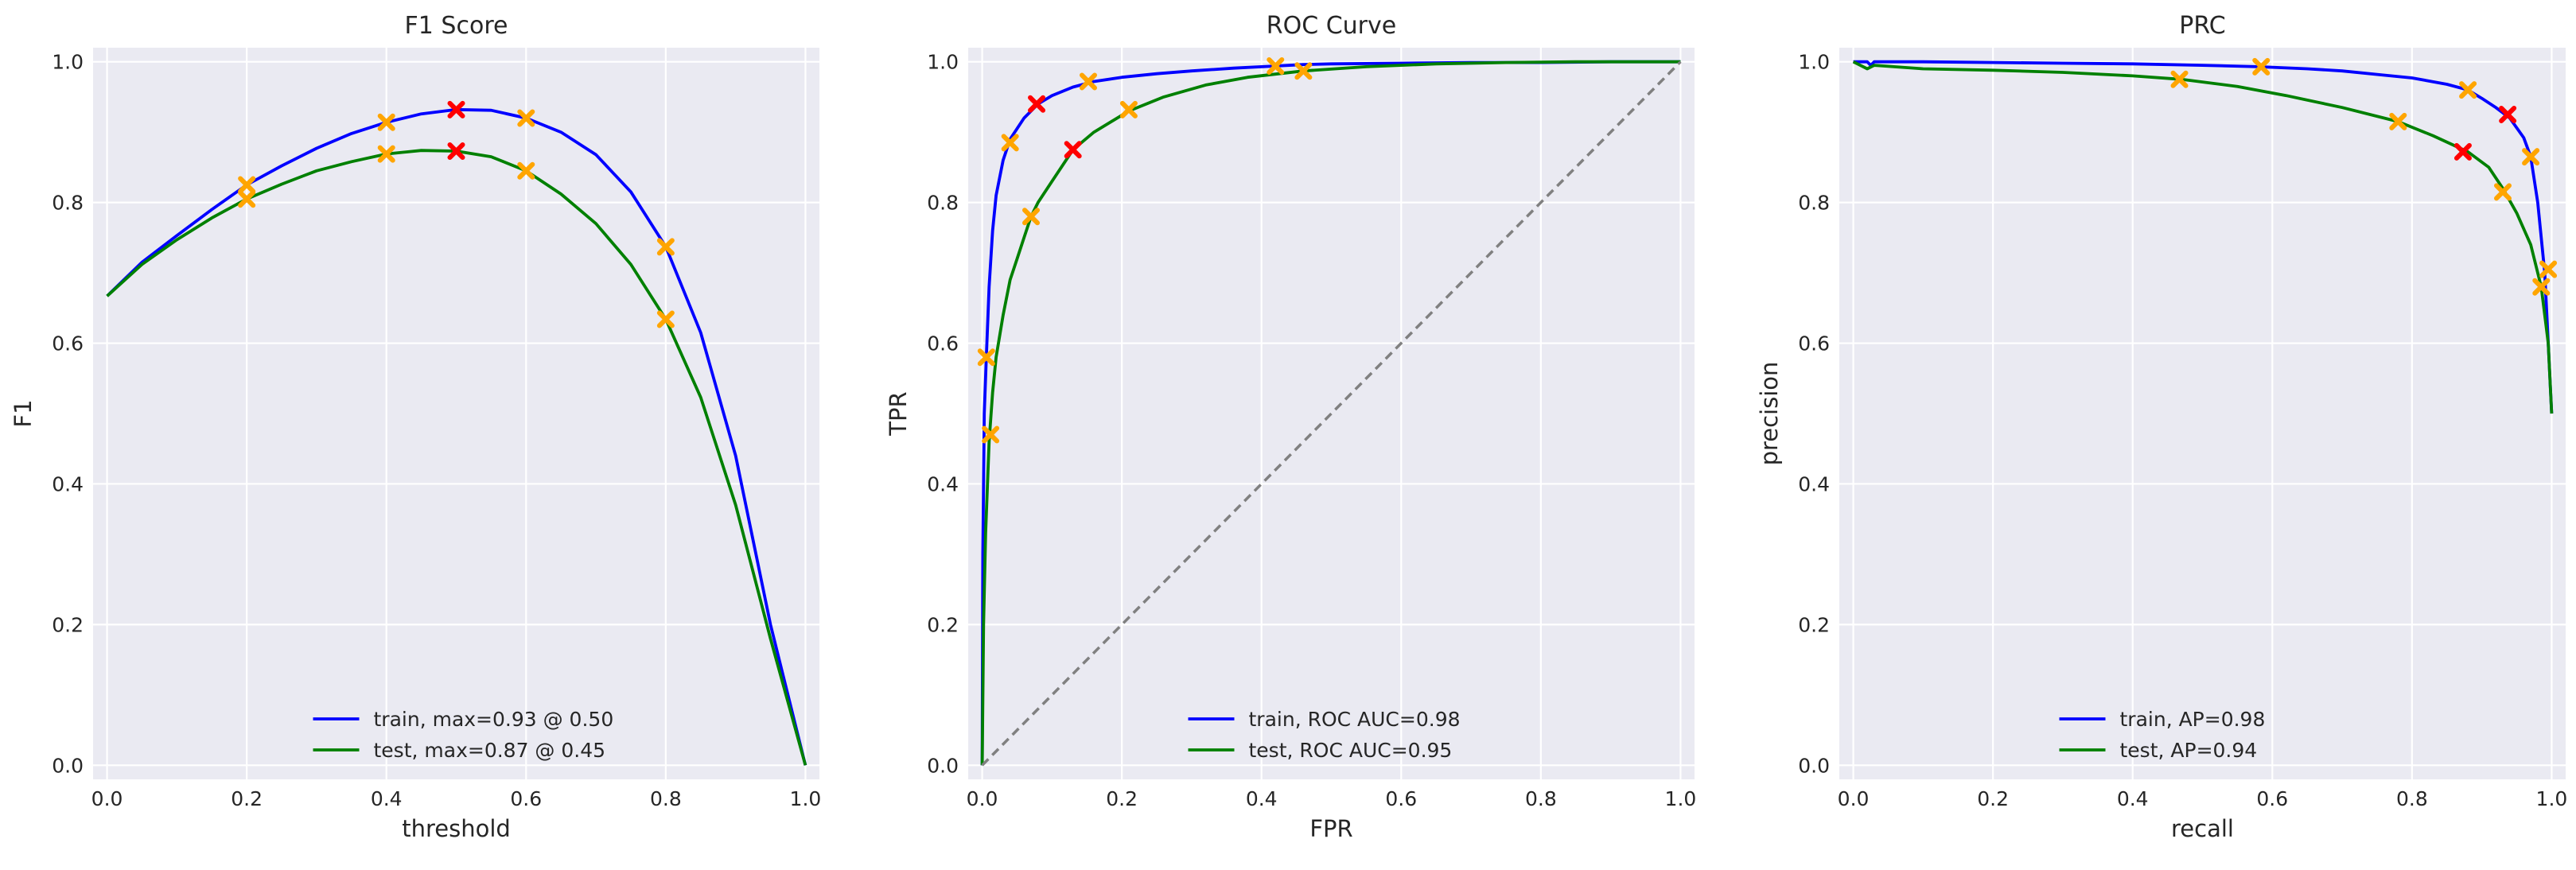 Image resolution: width=2576 pixels, height=870 pixels. I want to click on y-axis-label: precision, so click(1770, 414).